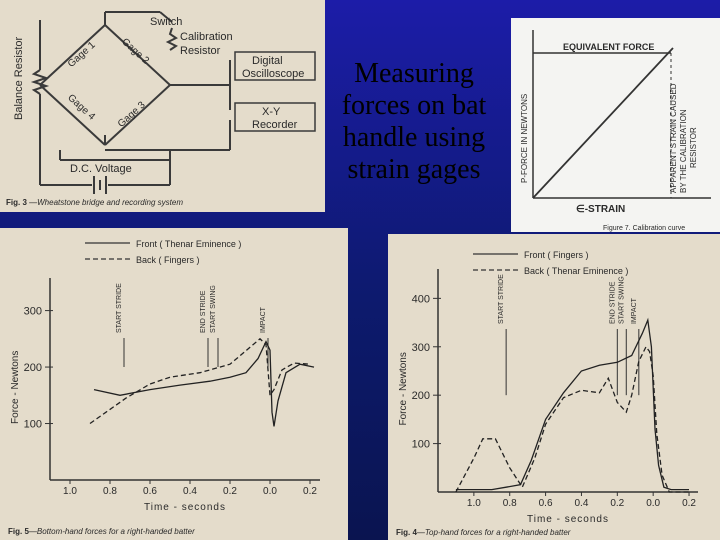 The image size is (720, 540). What do you see at coordinates (608, 47) in the screenshot?
I see `equivalent-force-label: EQUIVALENT FORCE` at bounding box center [608, 47].